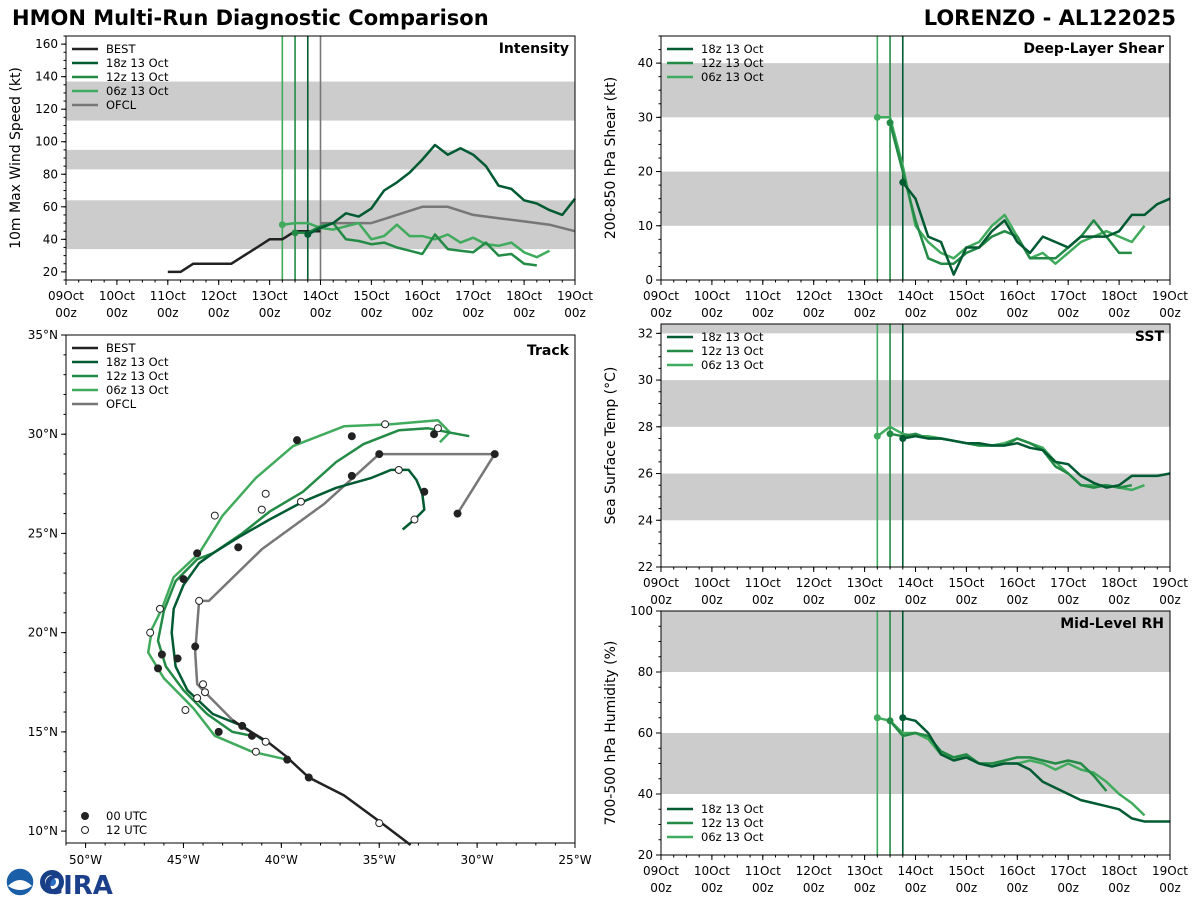  I want to click on sst-ytick-label: 30, so click(645, 380).